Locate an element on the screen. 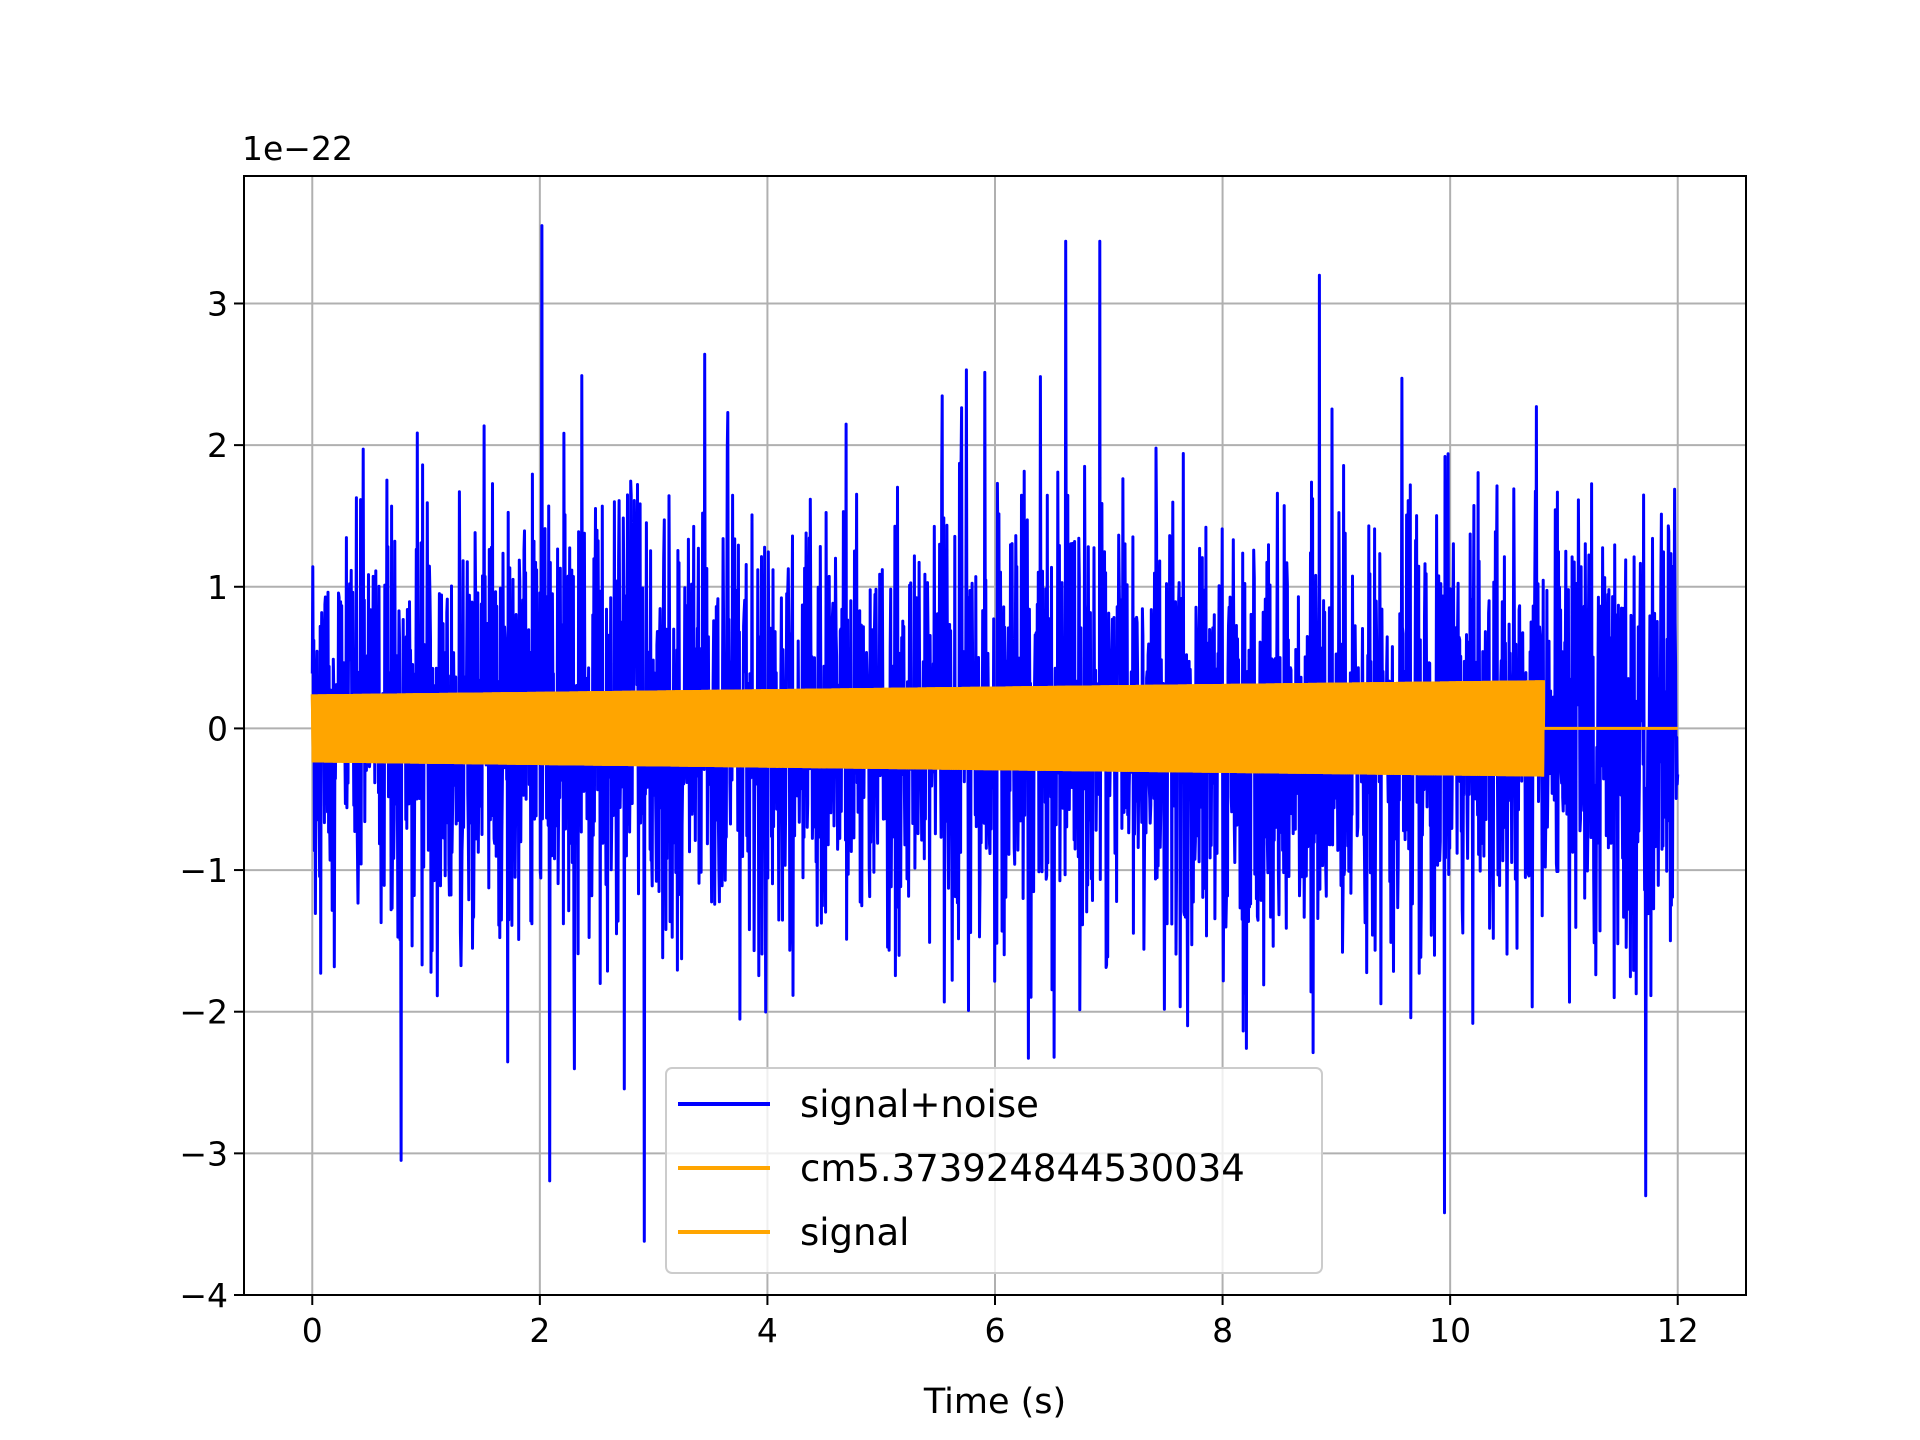  x-tick-label: 12 is located at coordinates (1678, 1330).